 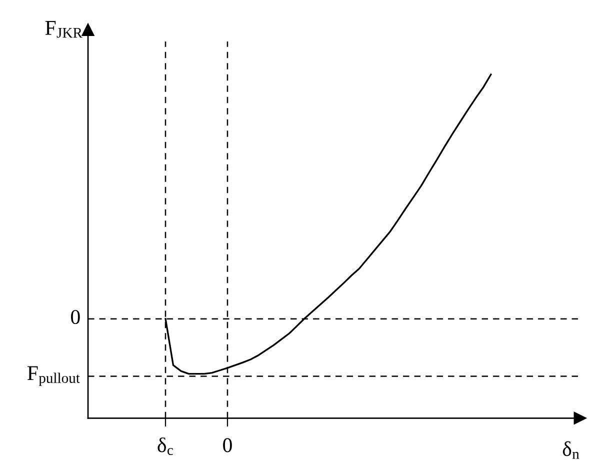 What do you see at coordinates (63, 29) in the screenshot?
I see `y-axis-title: F$_{JKR}$` at bounding box center [63, 29].